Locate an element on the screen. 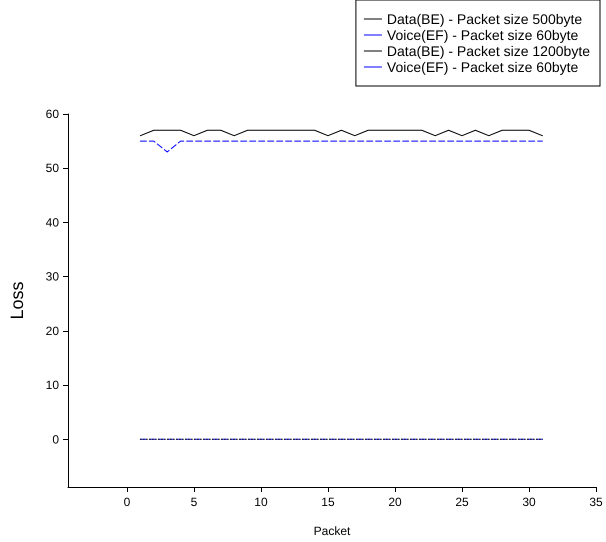 Image resolution: width=606 pixels, height=542 pixels. x-tick-label: 5 is located at coordinates (194, 502).